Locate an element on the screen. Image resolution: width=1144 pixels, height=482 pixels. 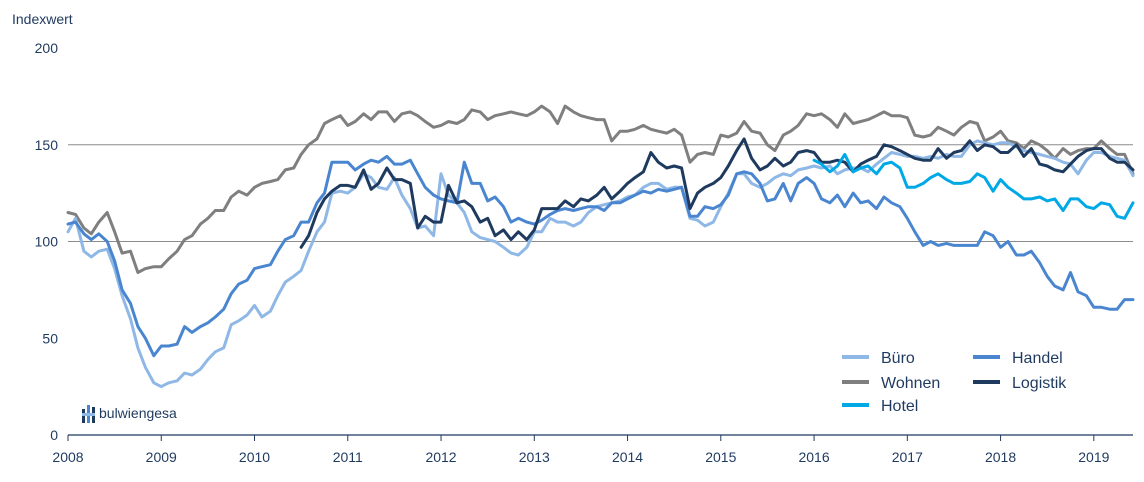
y-axis-ticks: 0 50 100 150 200 is located at coordinates (47, 241).